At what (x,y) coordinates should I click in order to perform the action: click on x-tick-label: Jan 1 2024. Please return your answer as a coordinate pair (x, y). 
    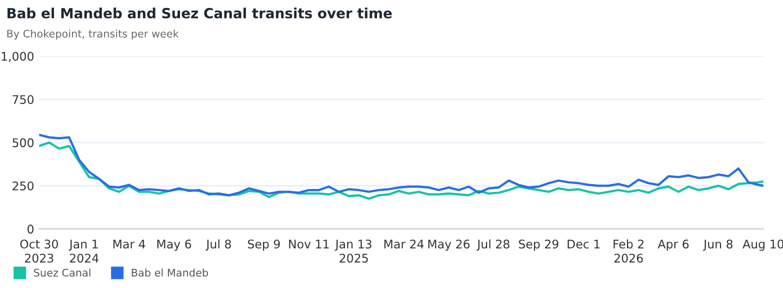
    Looking at the image, I should click on (83, 251).